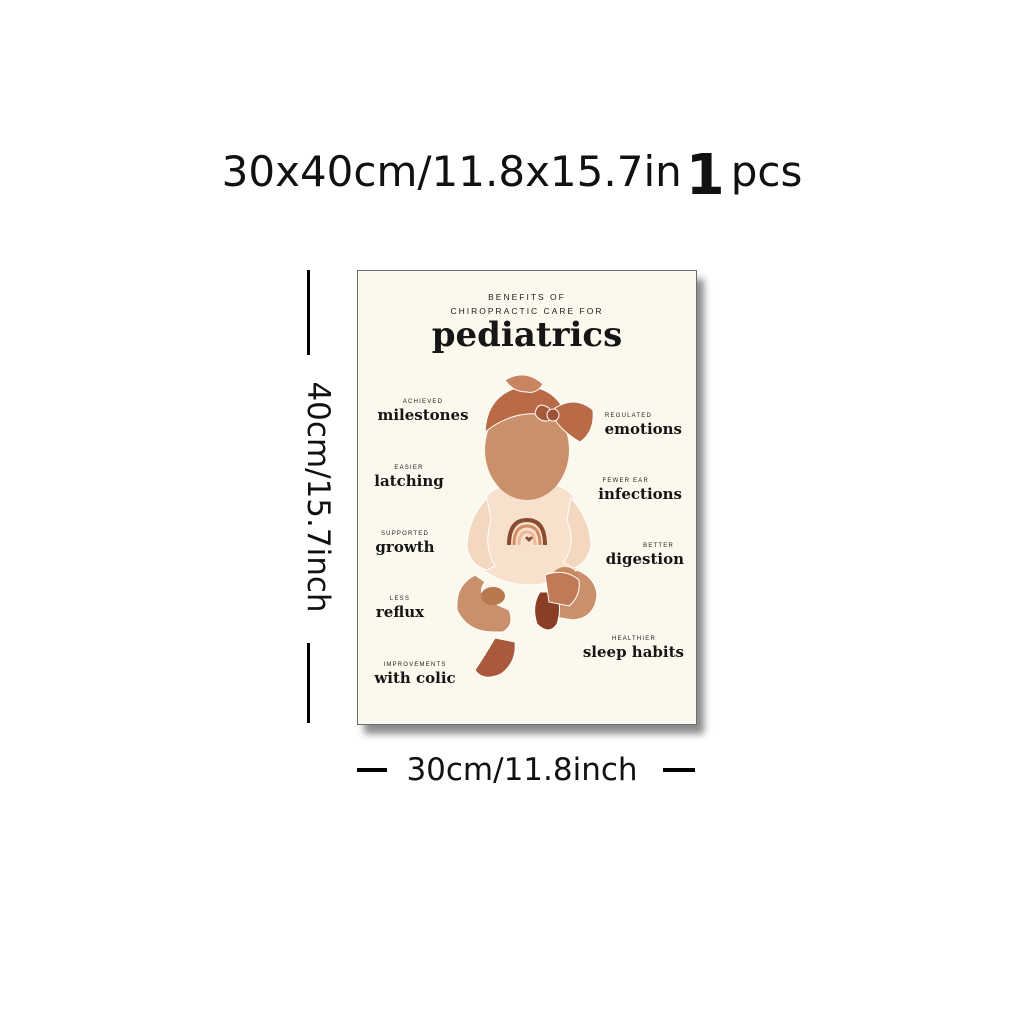 Image resolution: width=1024 pixels, height=1024 pixels. I want to click on width-marker-left, so click(372, 770).